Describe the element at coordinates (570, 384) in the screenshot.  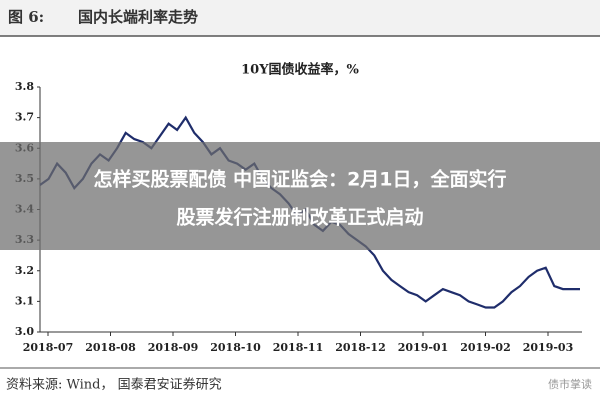
I see `watermark: 债市掌读` at that location.